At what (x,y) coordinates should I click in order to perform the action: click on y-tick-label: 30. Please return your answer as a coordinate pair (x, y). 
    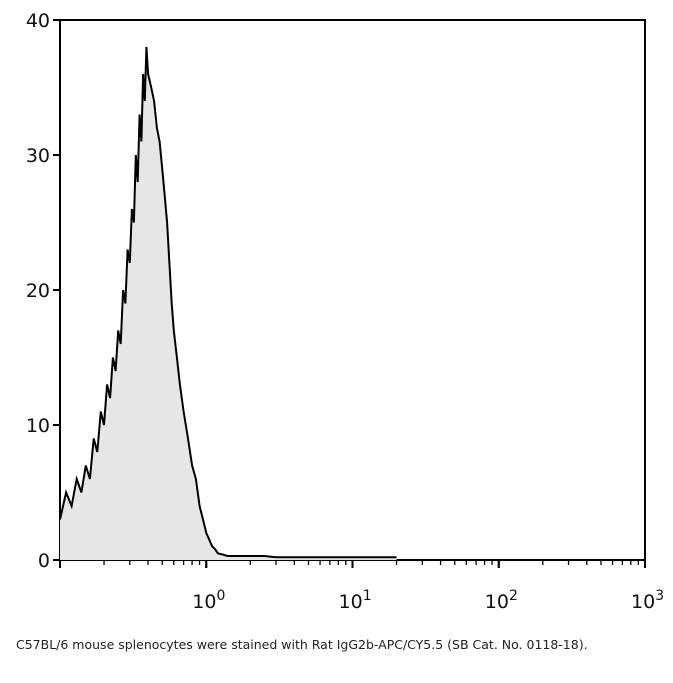
    Looking at the image, I should click on (38, 156).